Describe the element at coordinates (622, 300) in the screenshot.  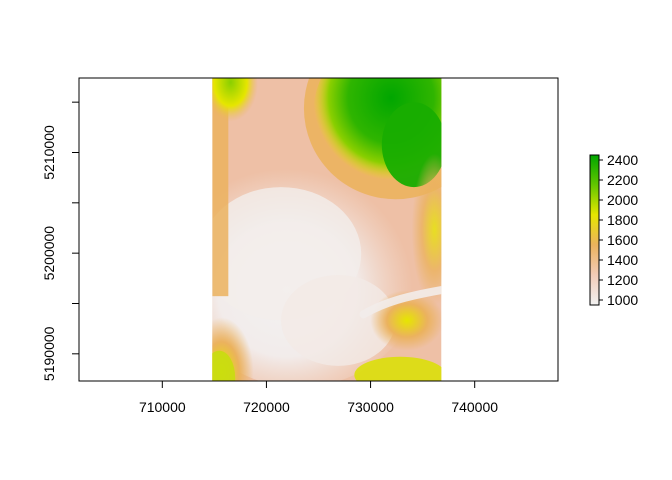
I see `legend-tick-label: 1000` at that location.